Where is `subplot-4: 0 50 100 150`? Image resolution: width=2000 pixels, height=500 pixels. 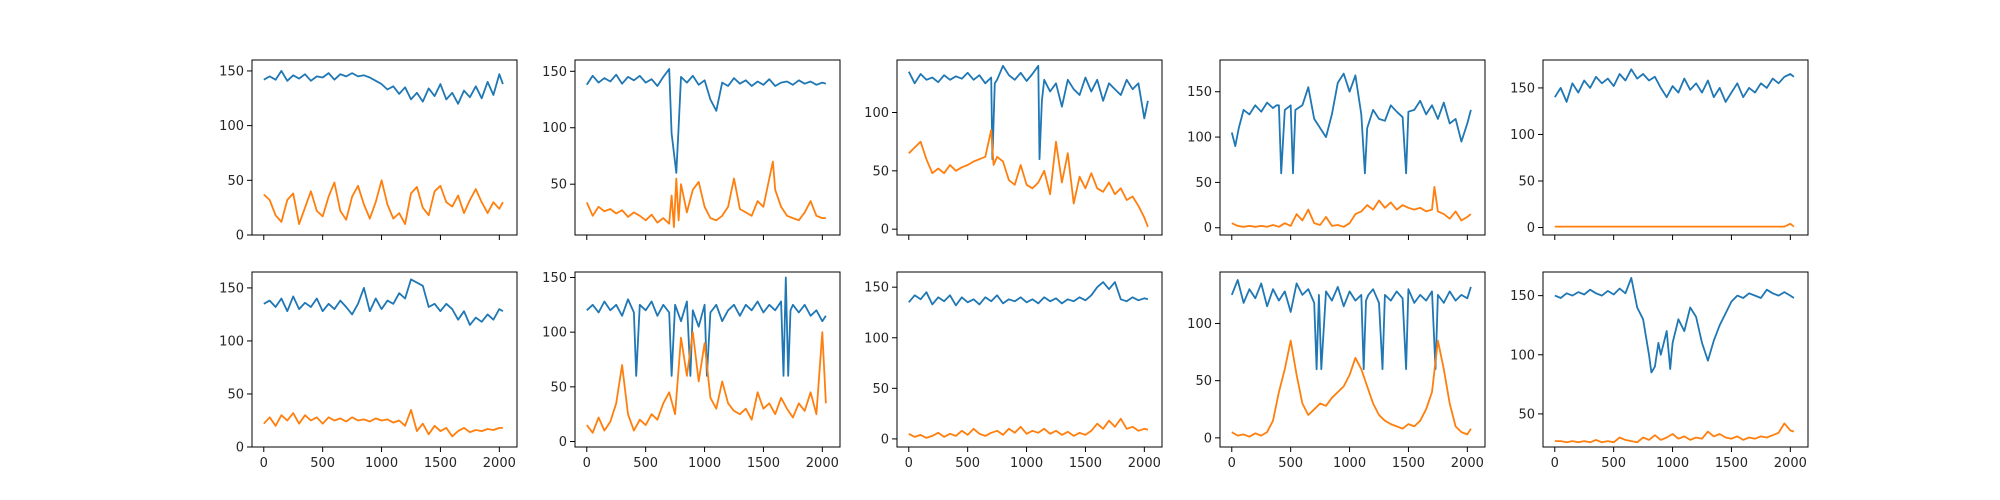 subplot-4: 0 50 100 150 is located at coordinates (1336, 149).